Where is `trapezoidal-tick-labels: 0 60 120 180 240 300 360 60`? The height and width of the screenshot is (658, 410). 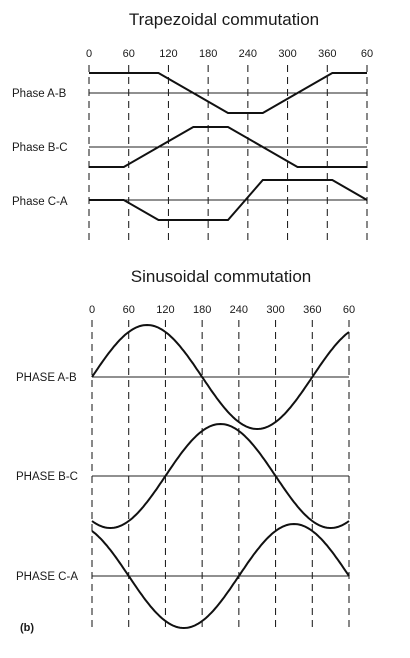
trapezoidal-tick-labels: 0 60 120 180 240 300 360 60 is located at coordinates (229, 54).